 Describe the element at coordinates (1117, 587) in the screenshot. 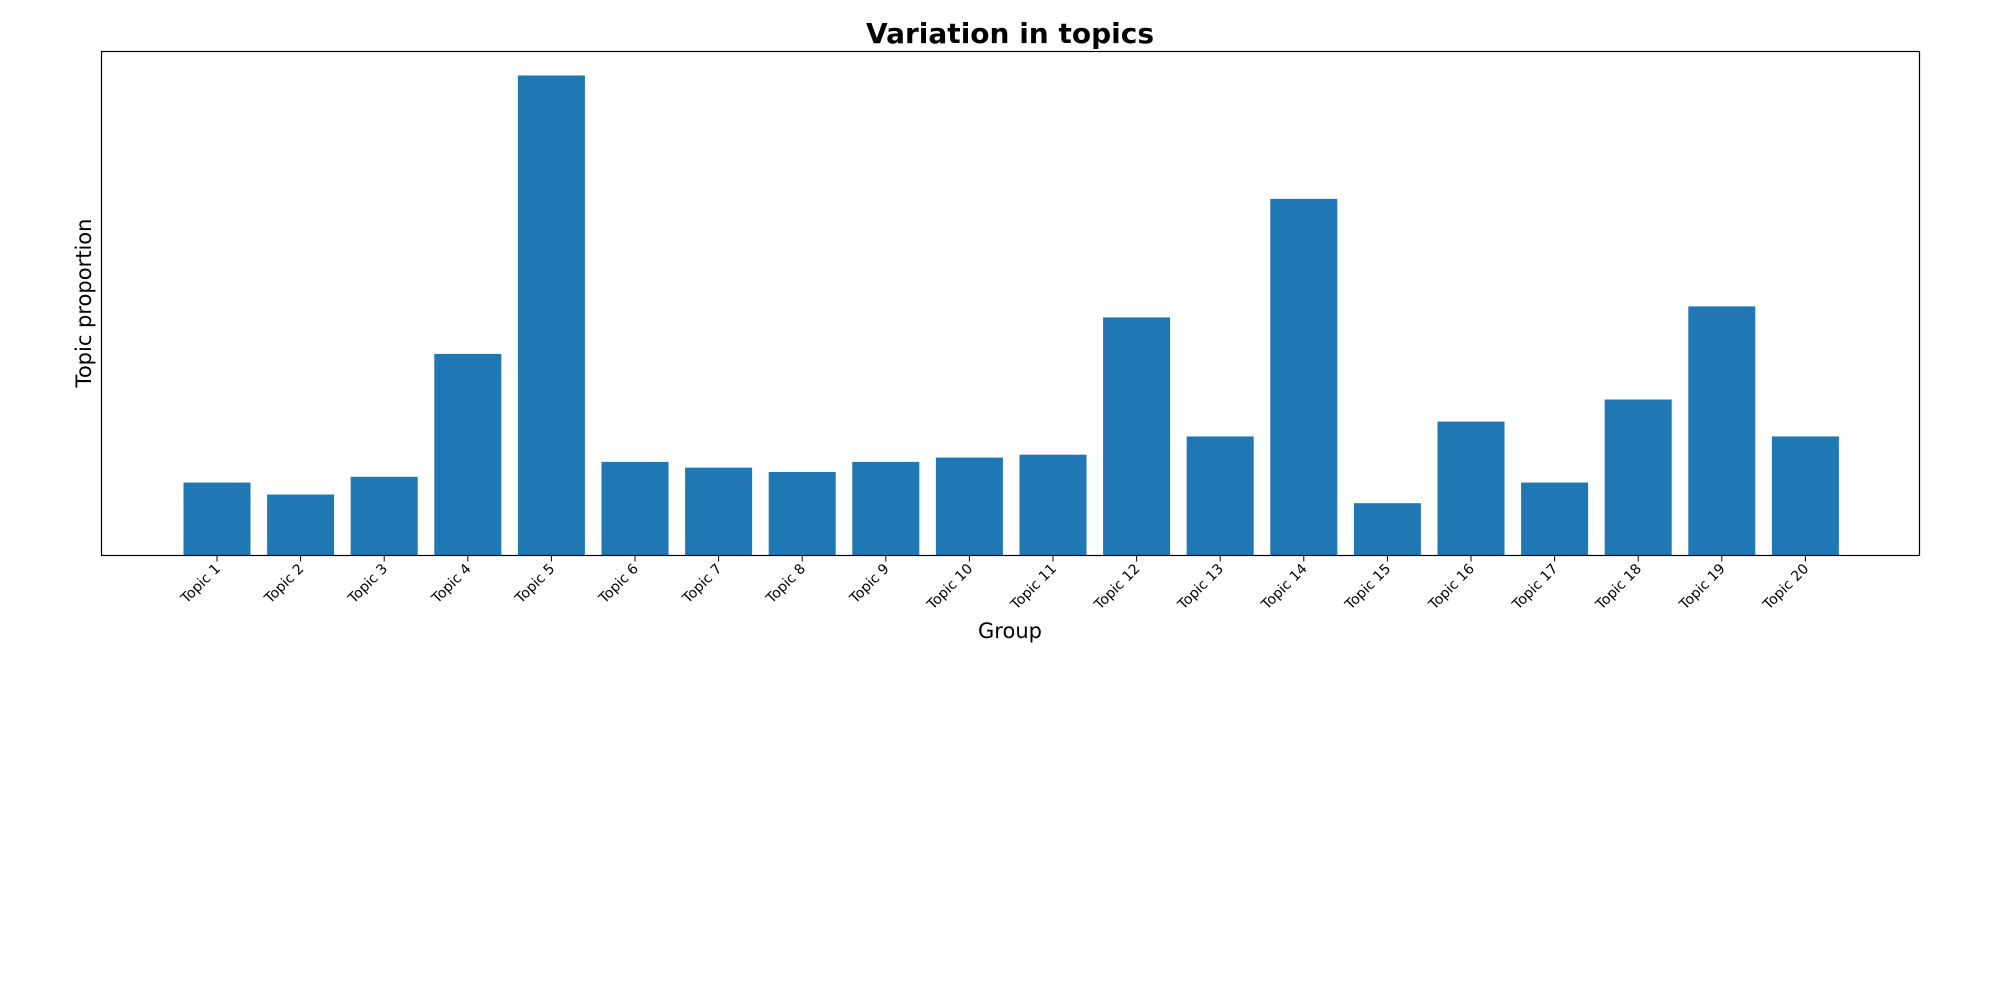

I see `x-tick-label-12: Topic 12` at that location.